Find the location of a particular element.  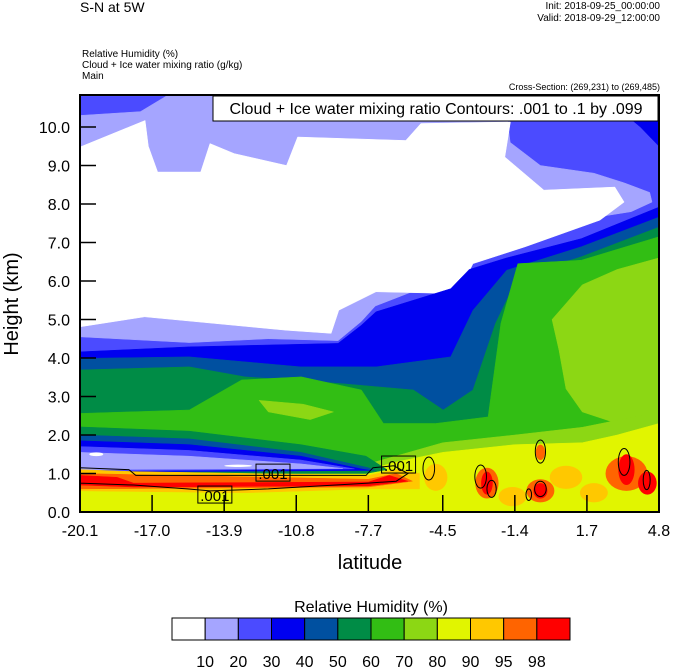

y-tick-label: 1.0 is located at coordinates (59, 475).